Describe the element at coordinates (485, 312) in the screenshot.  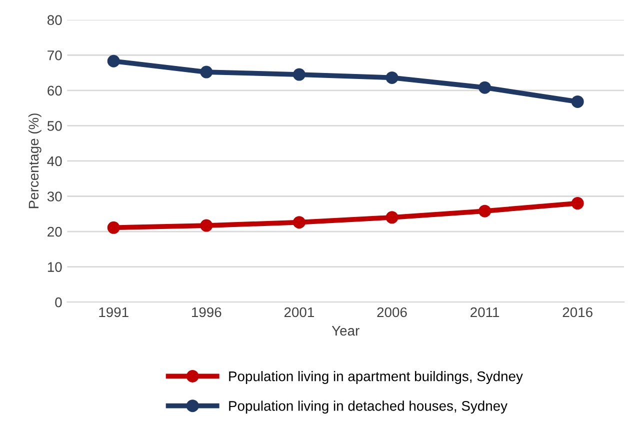
I see `x-tick-label: 2011` at that location.